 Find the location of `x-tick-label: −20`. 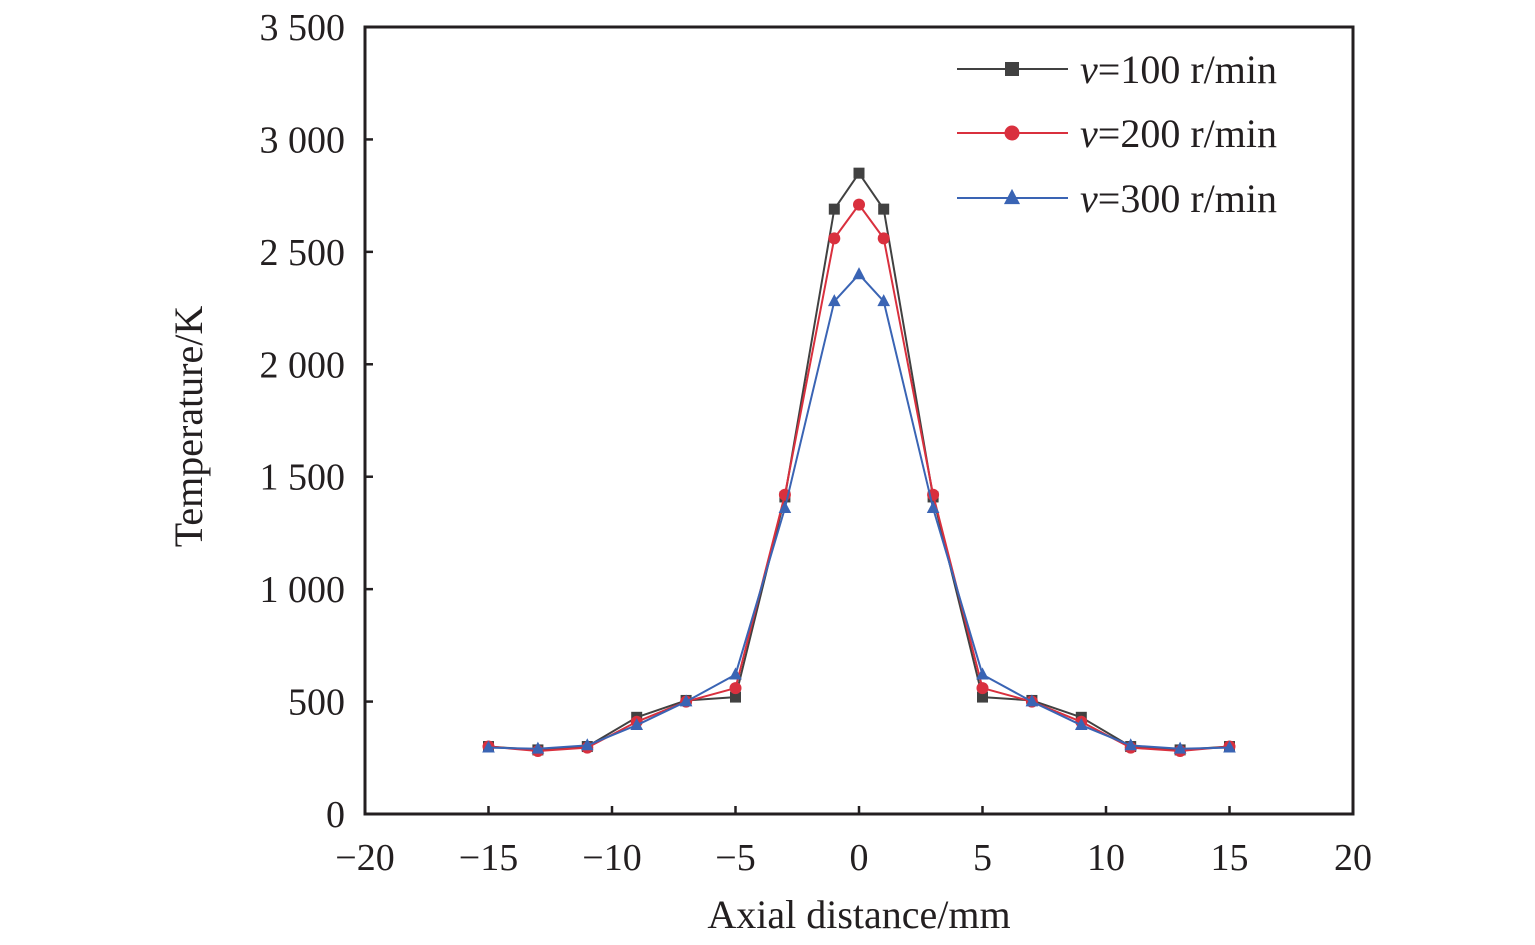

x-tick-label: −20 is located at coordinates (364, 858).